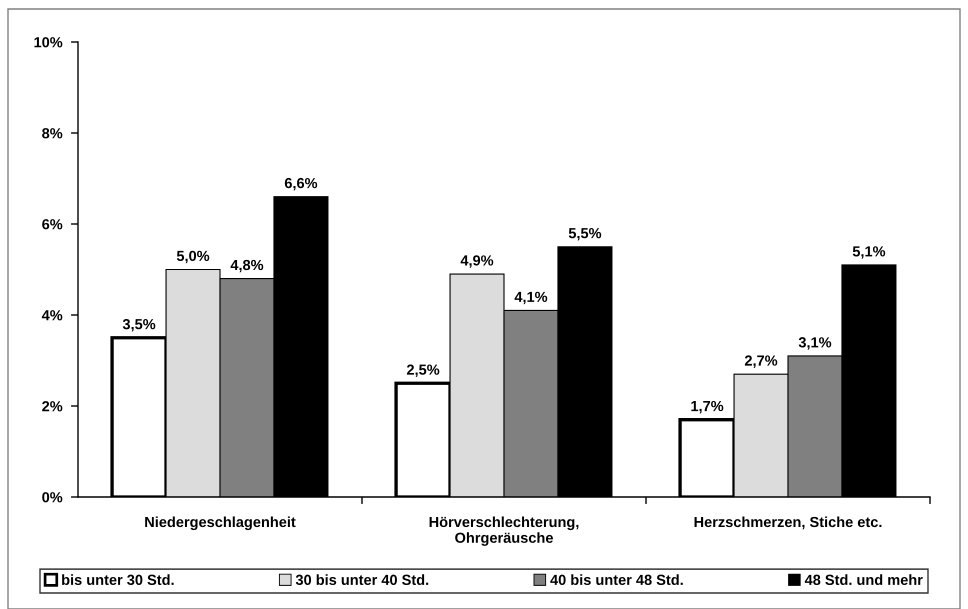 The image size is (968, 609). I want to click on y-tick-label: 8%, so click(52, 133).